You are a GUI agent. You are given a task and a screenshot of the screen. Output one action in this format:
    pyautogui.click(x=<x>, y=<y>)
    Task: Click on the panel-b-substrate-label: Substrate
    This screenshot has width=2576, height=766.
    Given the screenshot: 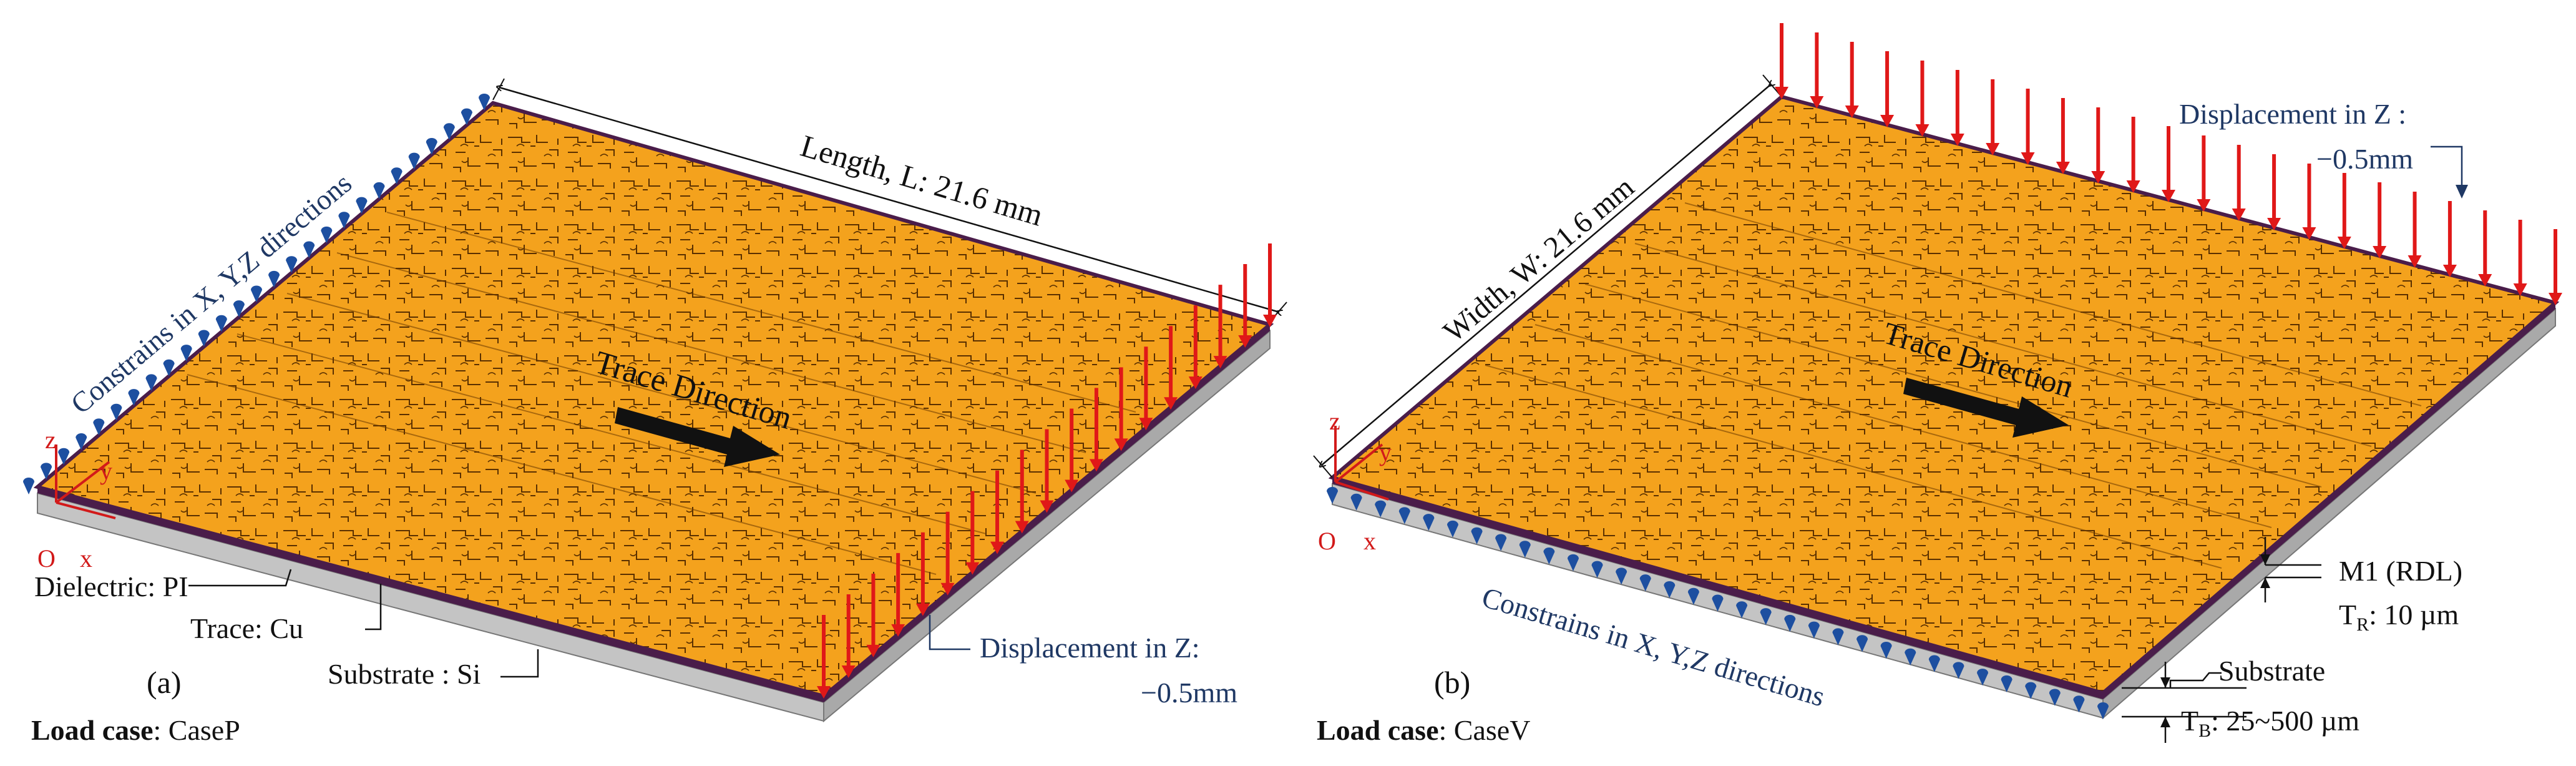 What is the action you would take?
    pyautogui.click(x=2271, y=671)
    